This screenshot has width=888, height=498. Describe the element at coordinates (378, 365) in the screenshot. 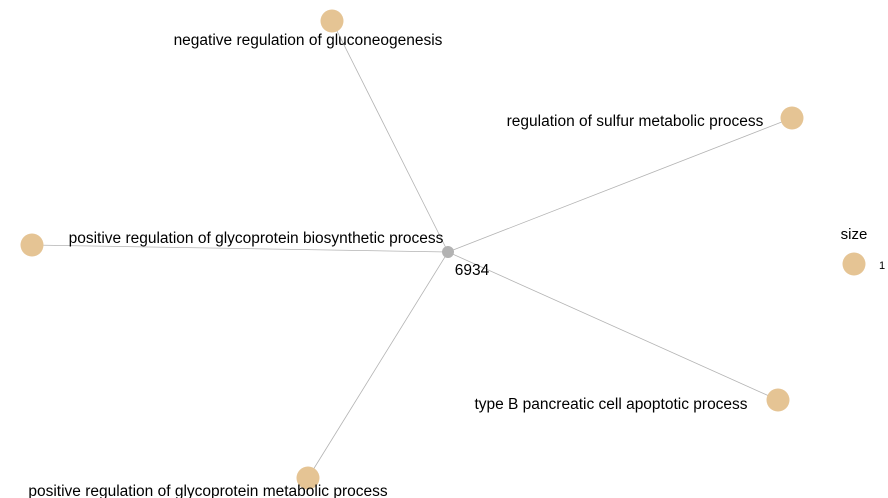

I see `edge-positive-regulation-of-glycoprotein-metabolic-process` at that location.